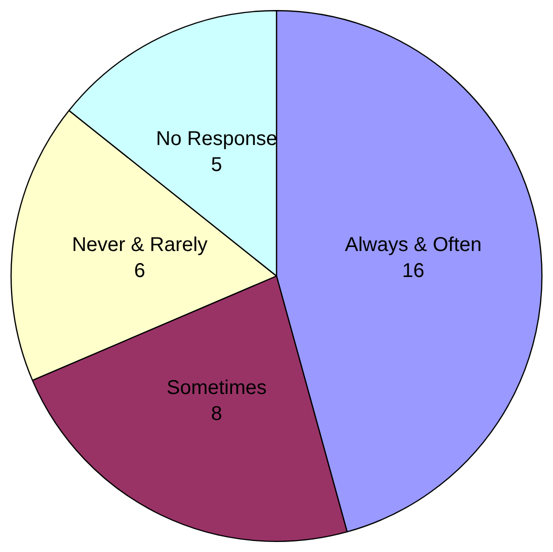 Image resolution: width=553 pixels, height=552 pixels. What do you see at coordinates (217, 139) in the screenshot?
I see `slice-label: No Response` at bounding box center [217, 139].